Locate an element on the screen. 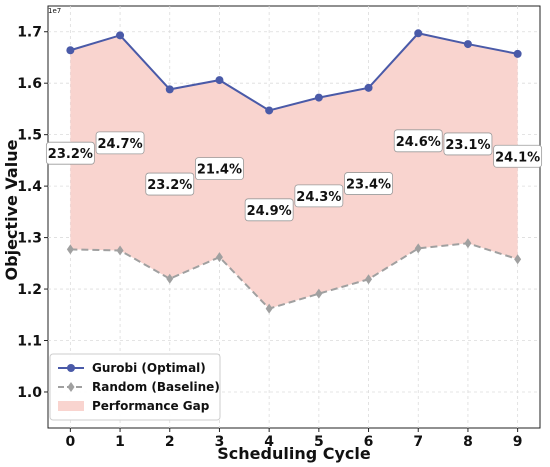  x-tick-label: 0 is located at coordinates (70, 442).